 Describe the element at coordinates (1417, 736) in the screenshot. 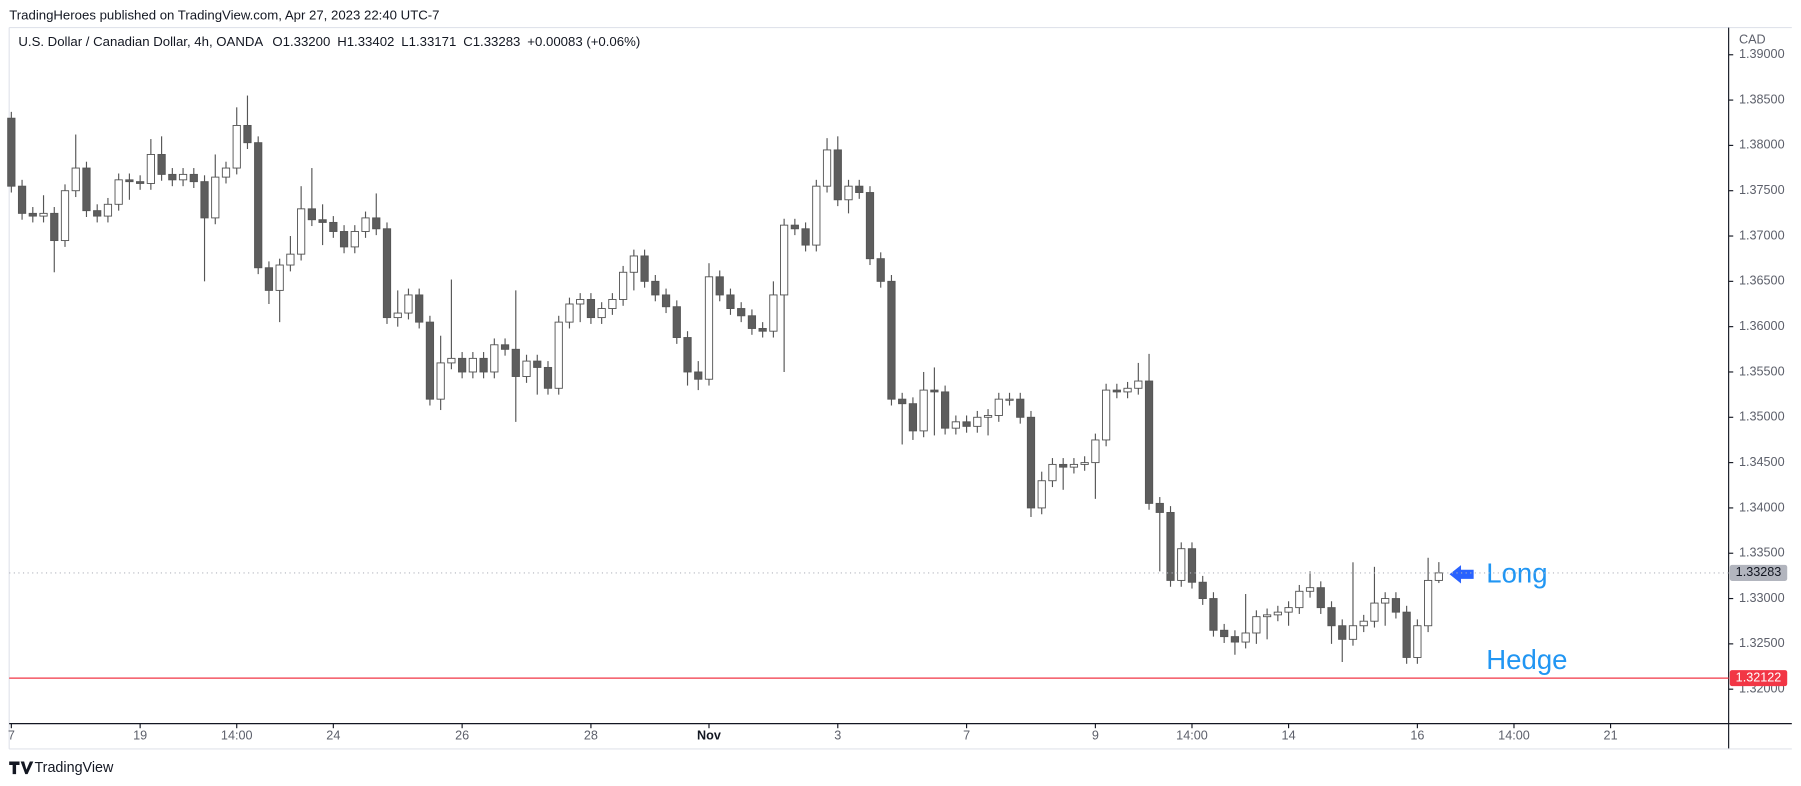

I see `x-tick-label: 16` at that location.